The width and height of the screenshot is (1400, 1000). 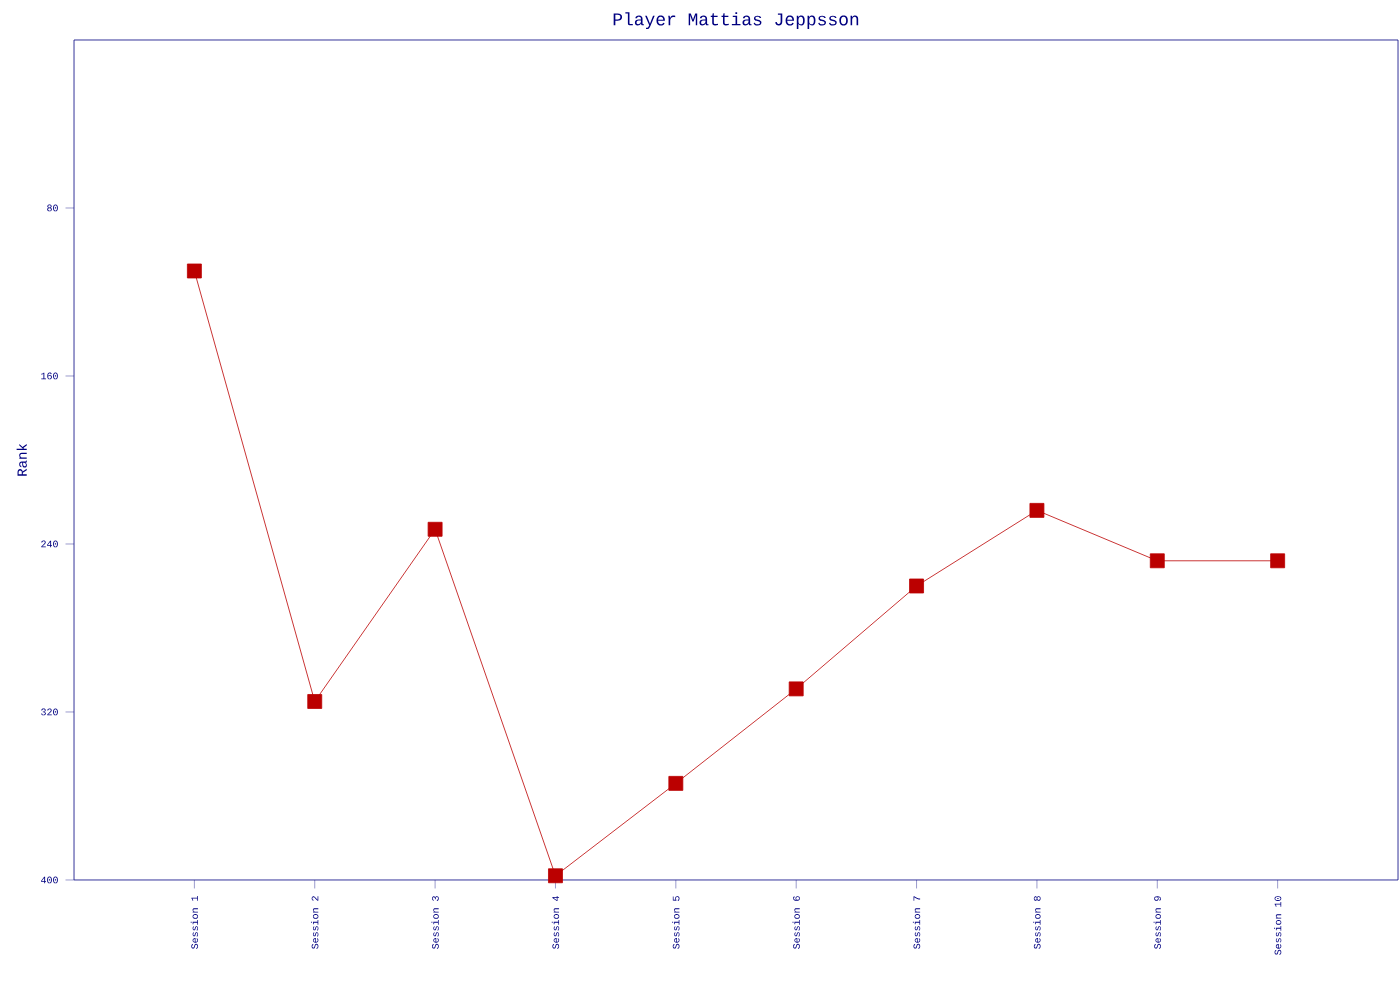 I want to click on chart-title: Player Mattias Jeppsson, so click(x=736, y=20).